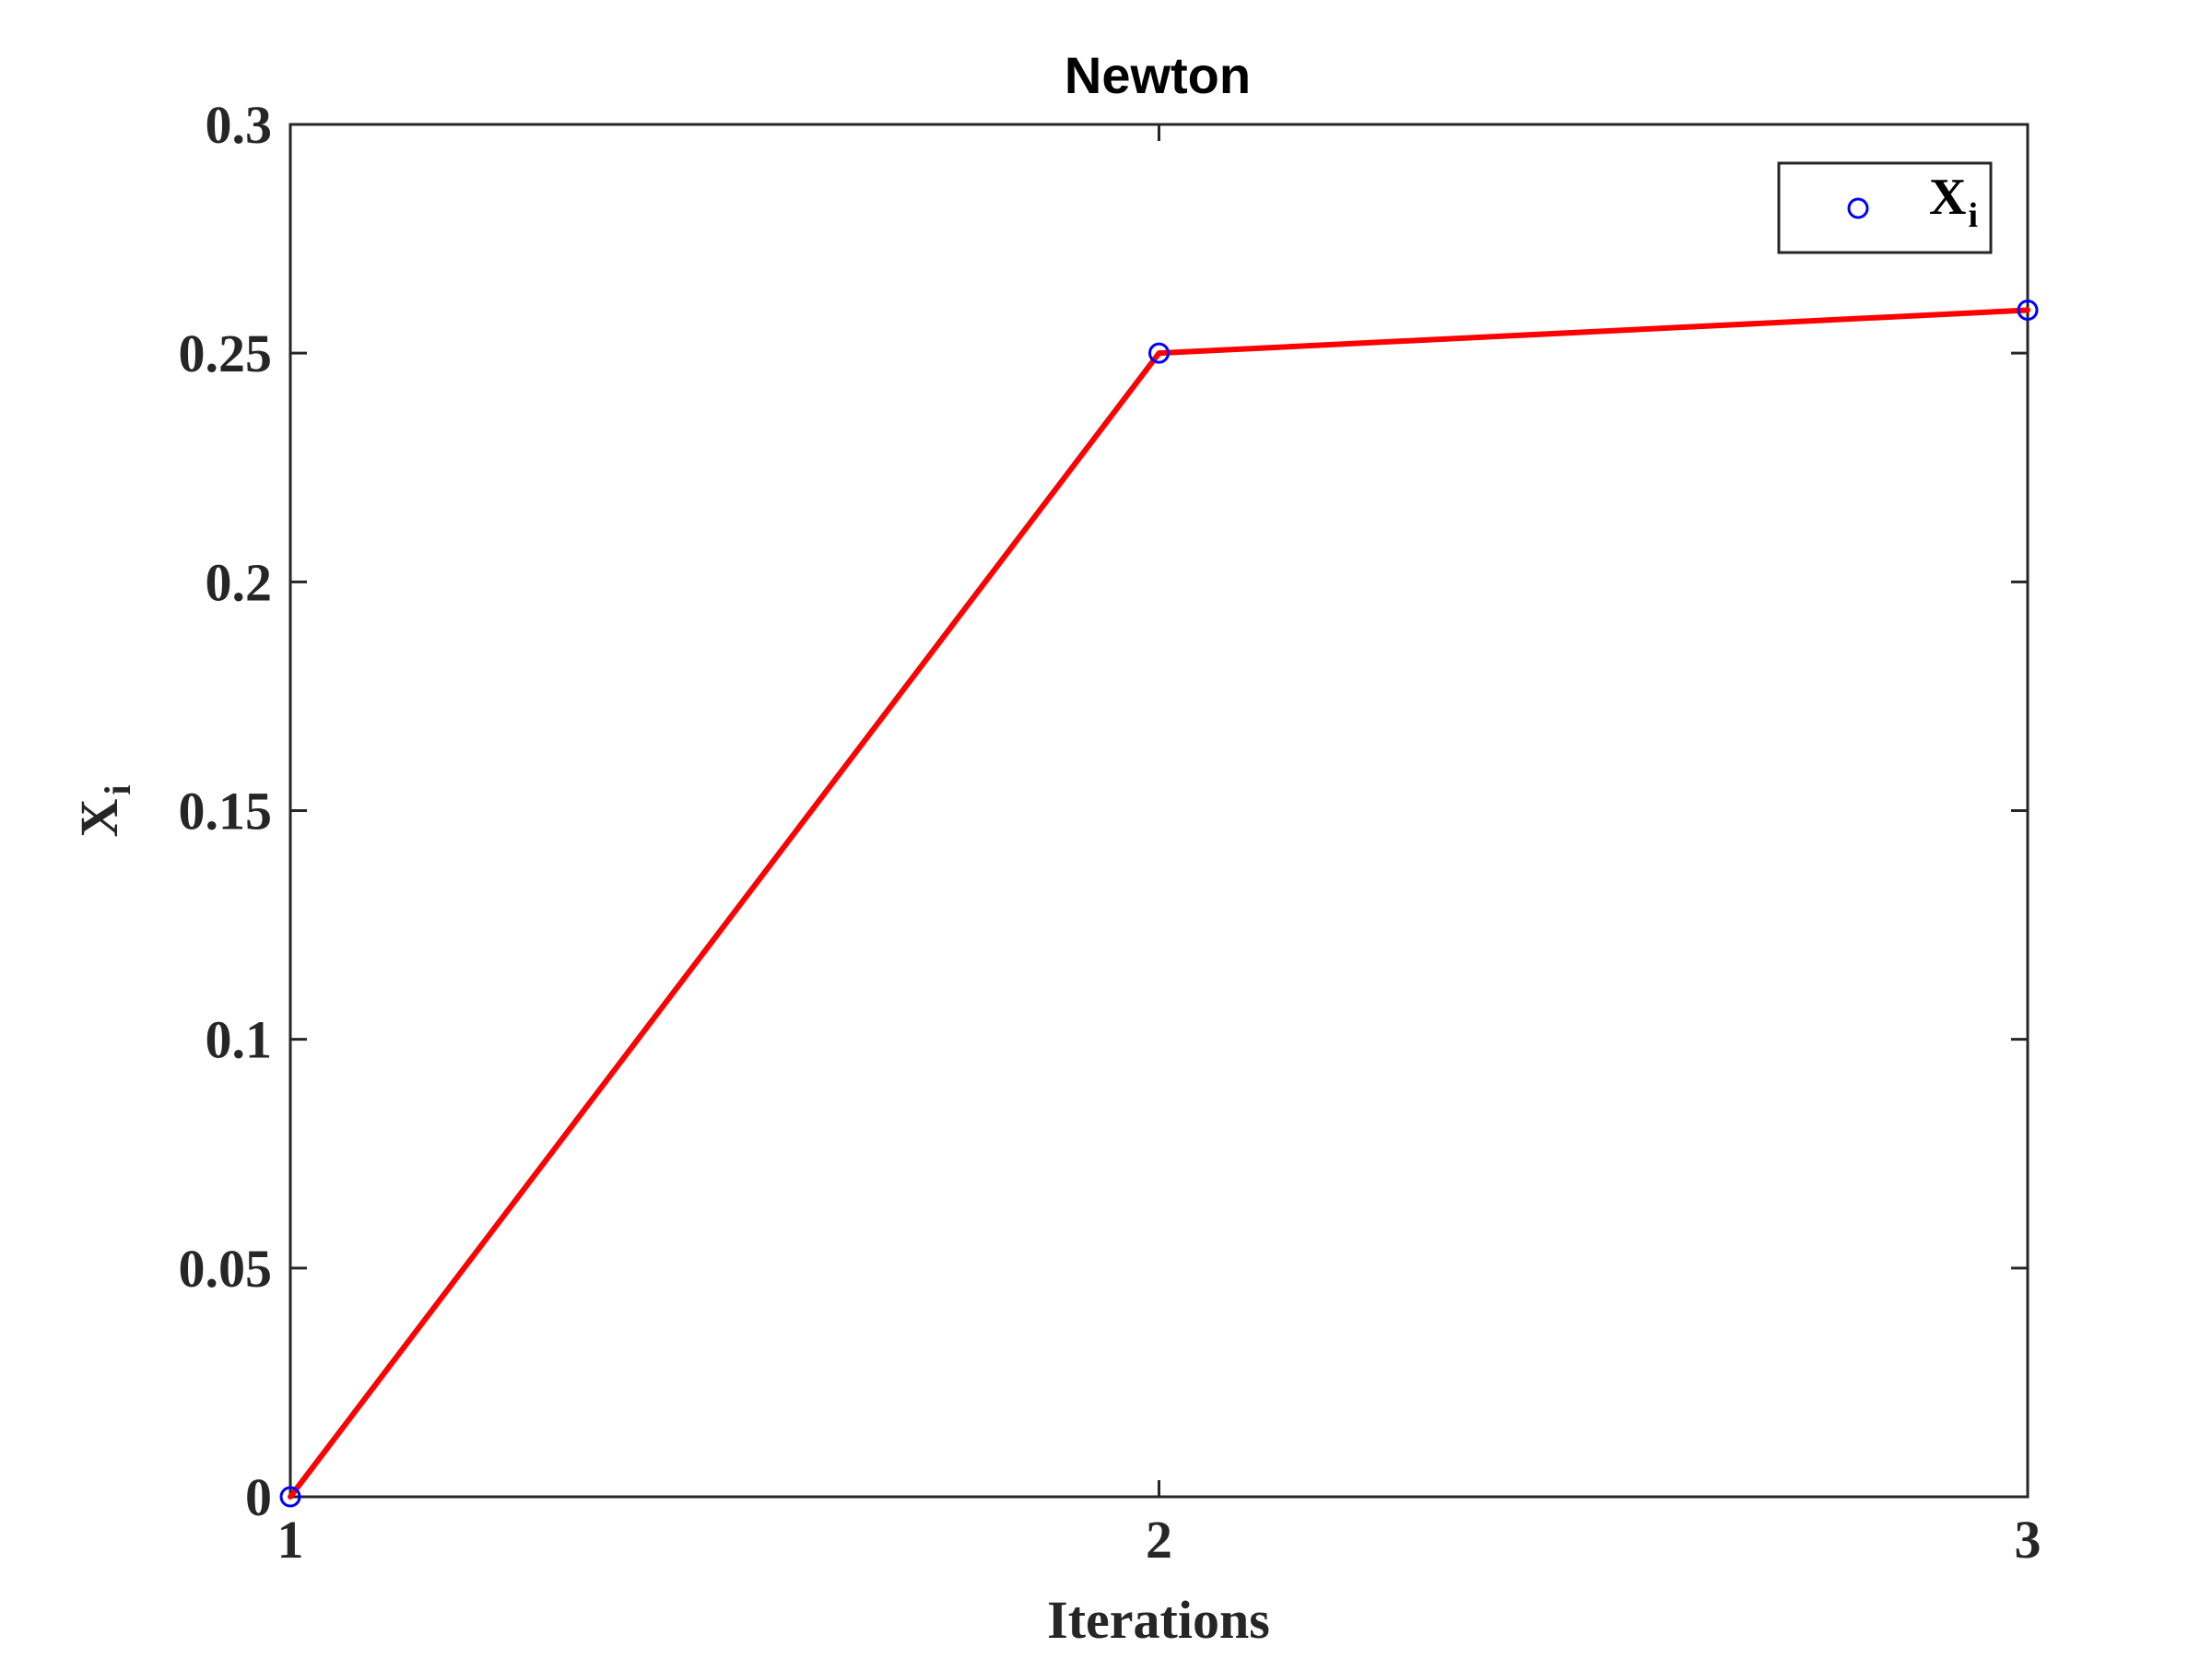 This screenshot has width=2212, height=1659. I want to click on legend-label: Xi, so click(1953, 202).